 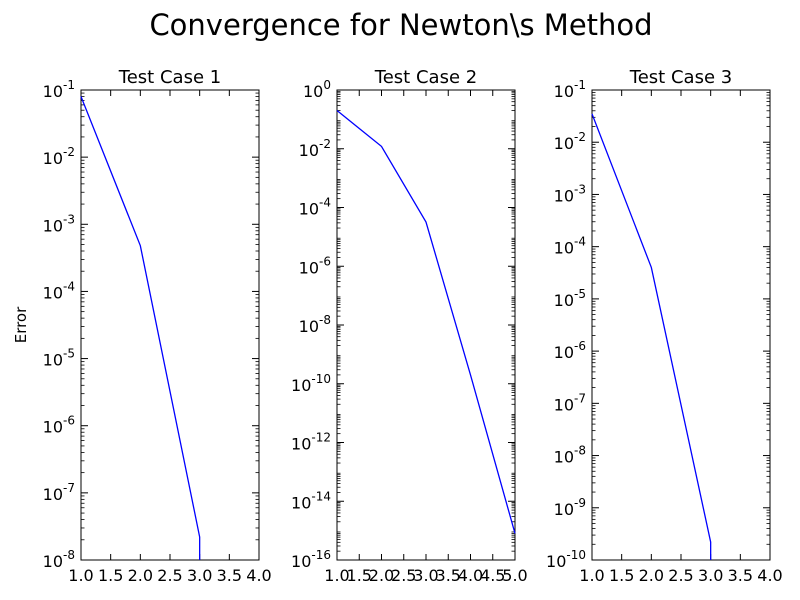 What do you see at coordinates (514, 575) in the screenshot?
I see `x-tick-label: 5.0` at bounding box center [514, 575].